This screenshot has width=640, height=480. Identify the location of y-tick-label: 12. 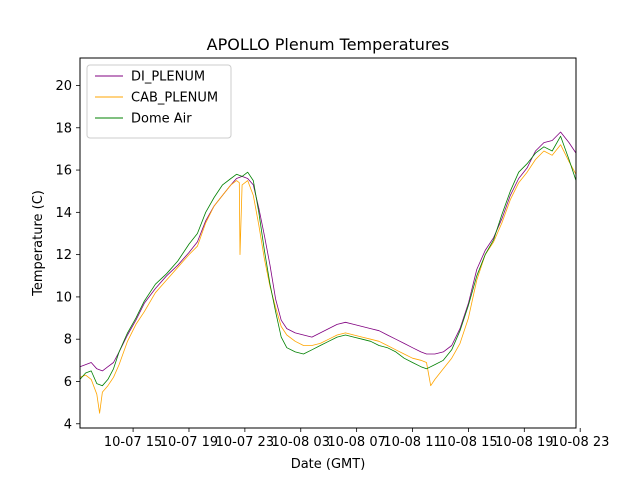
(63, 255).